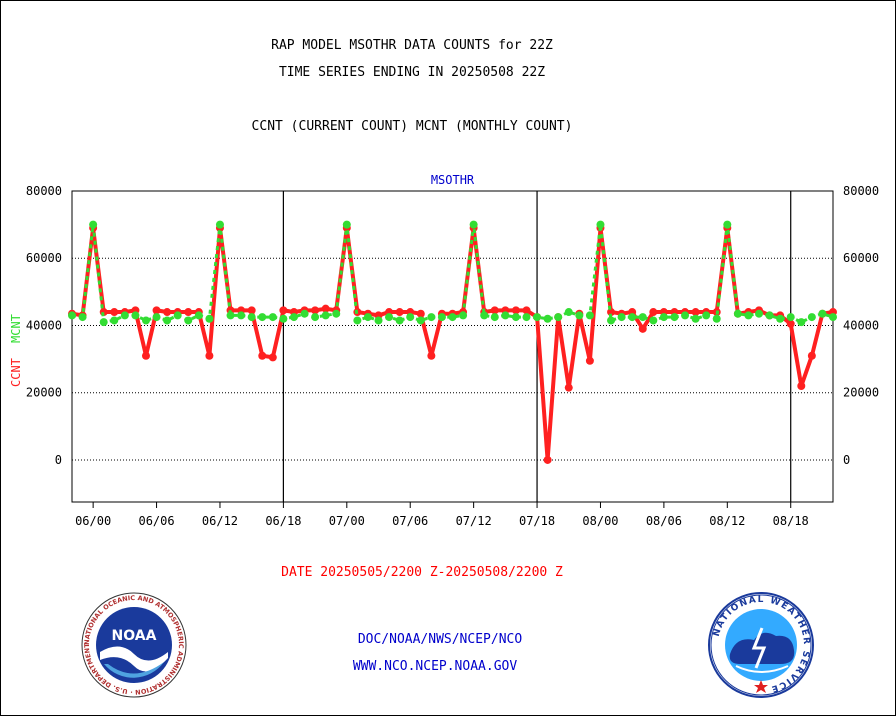  I want to click on x-tick-label: 07/06, so click(410, 521).